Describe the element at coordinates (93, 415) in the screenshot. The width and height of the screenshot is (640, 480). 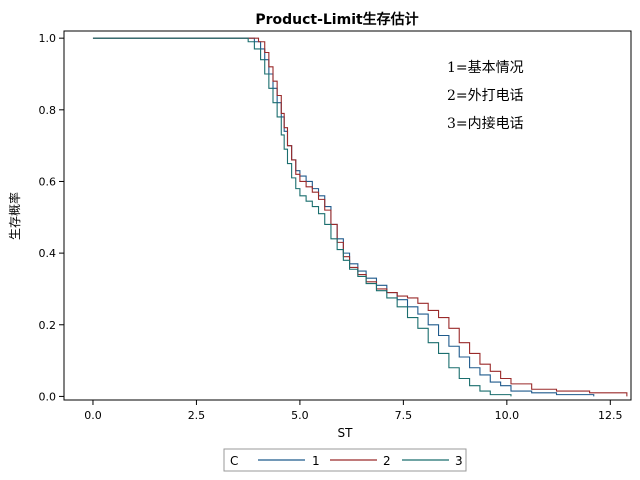
I see `x-tick-label: 0.0` at that location.